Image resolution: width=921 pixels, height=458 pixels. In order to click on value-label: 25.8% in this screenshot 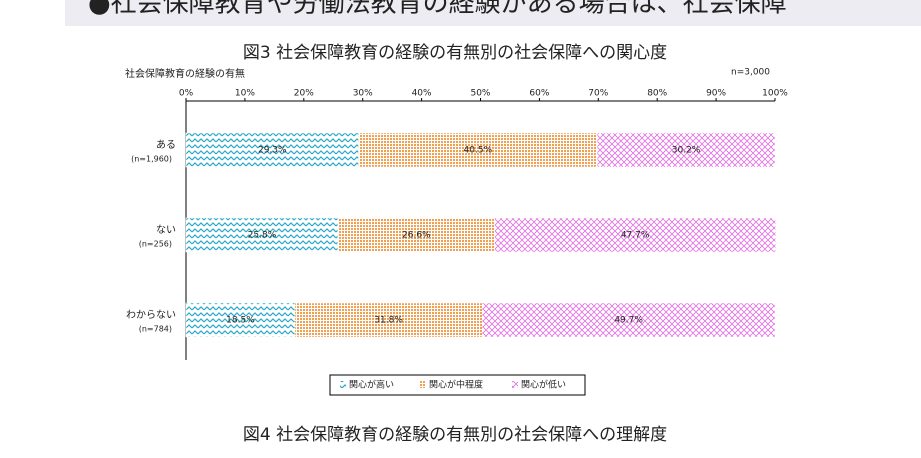, I will do `click(262, 236)`.